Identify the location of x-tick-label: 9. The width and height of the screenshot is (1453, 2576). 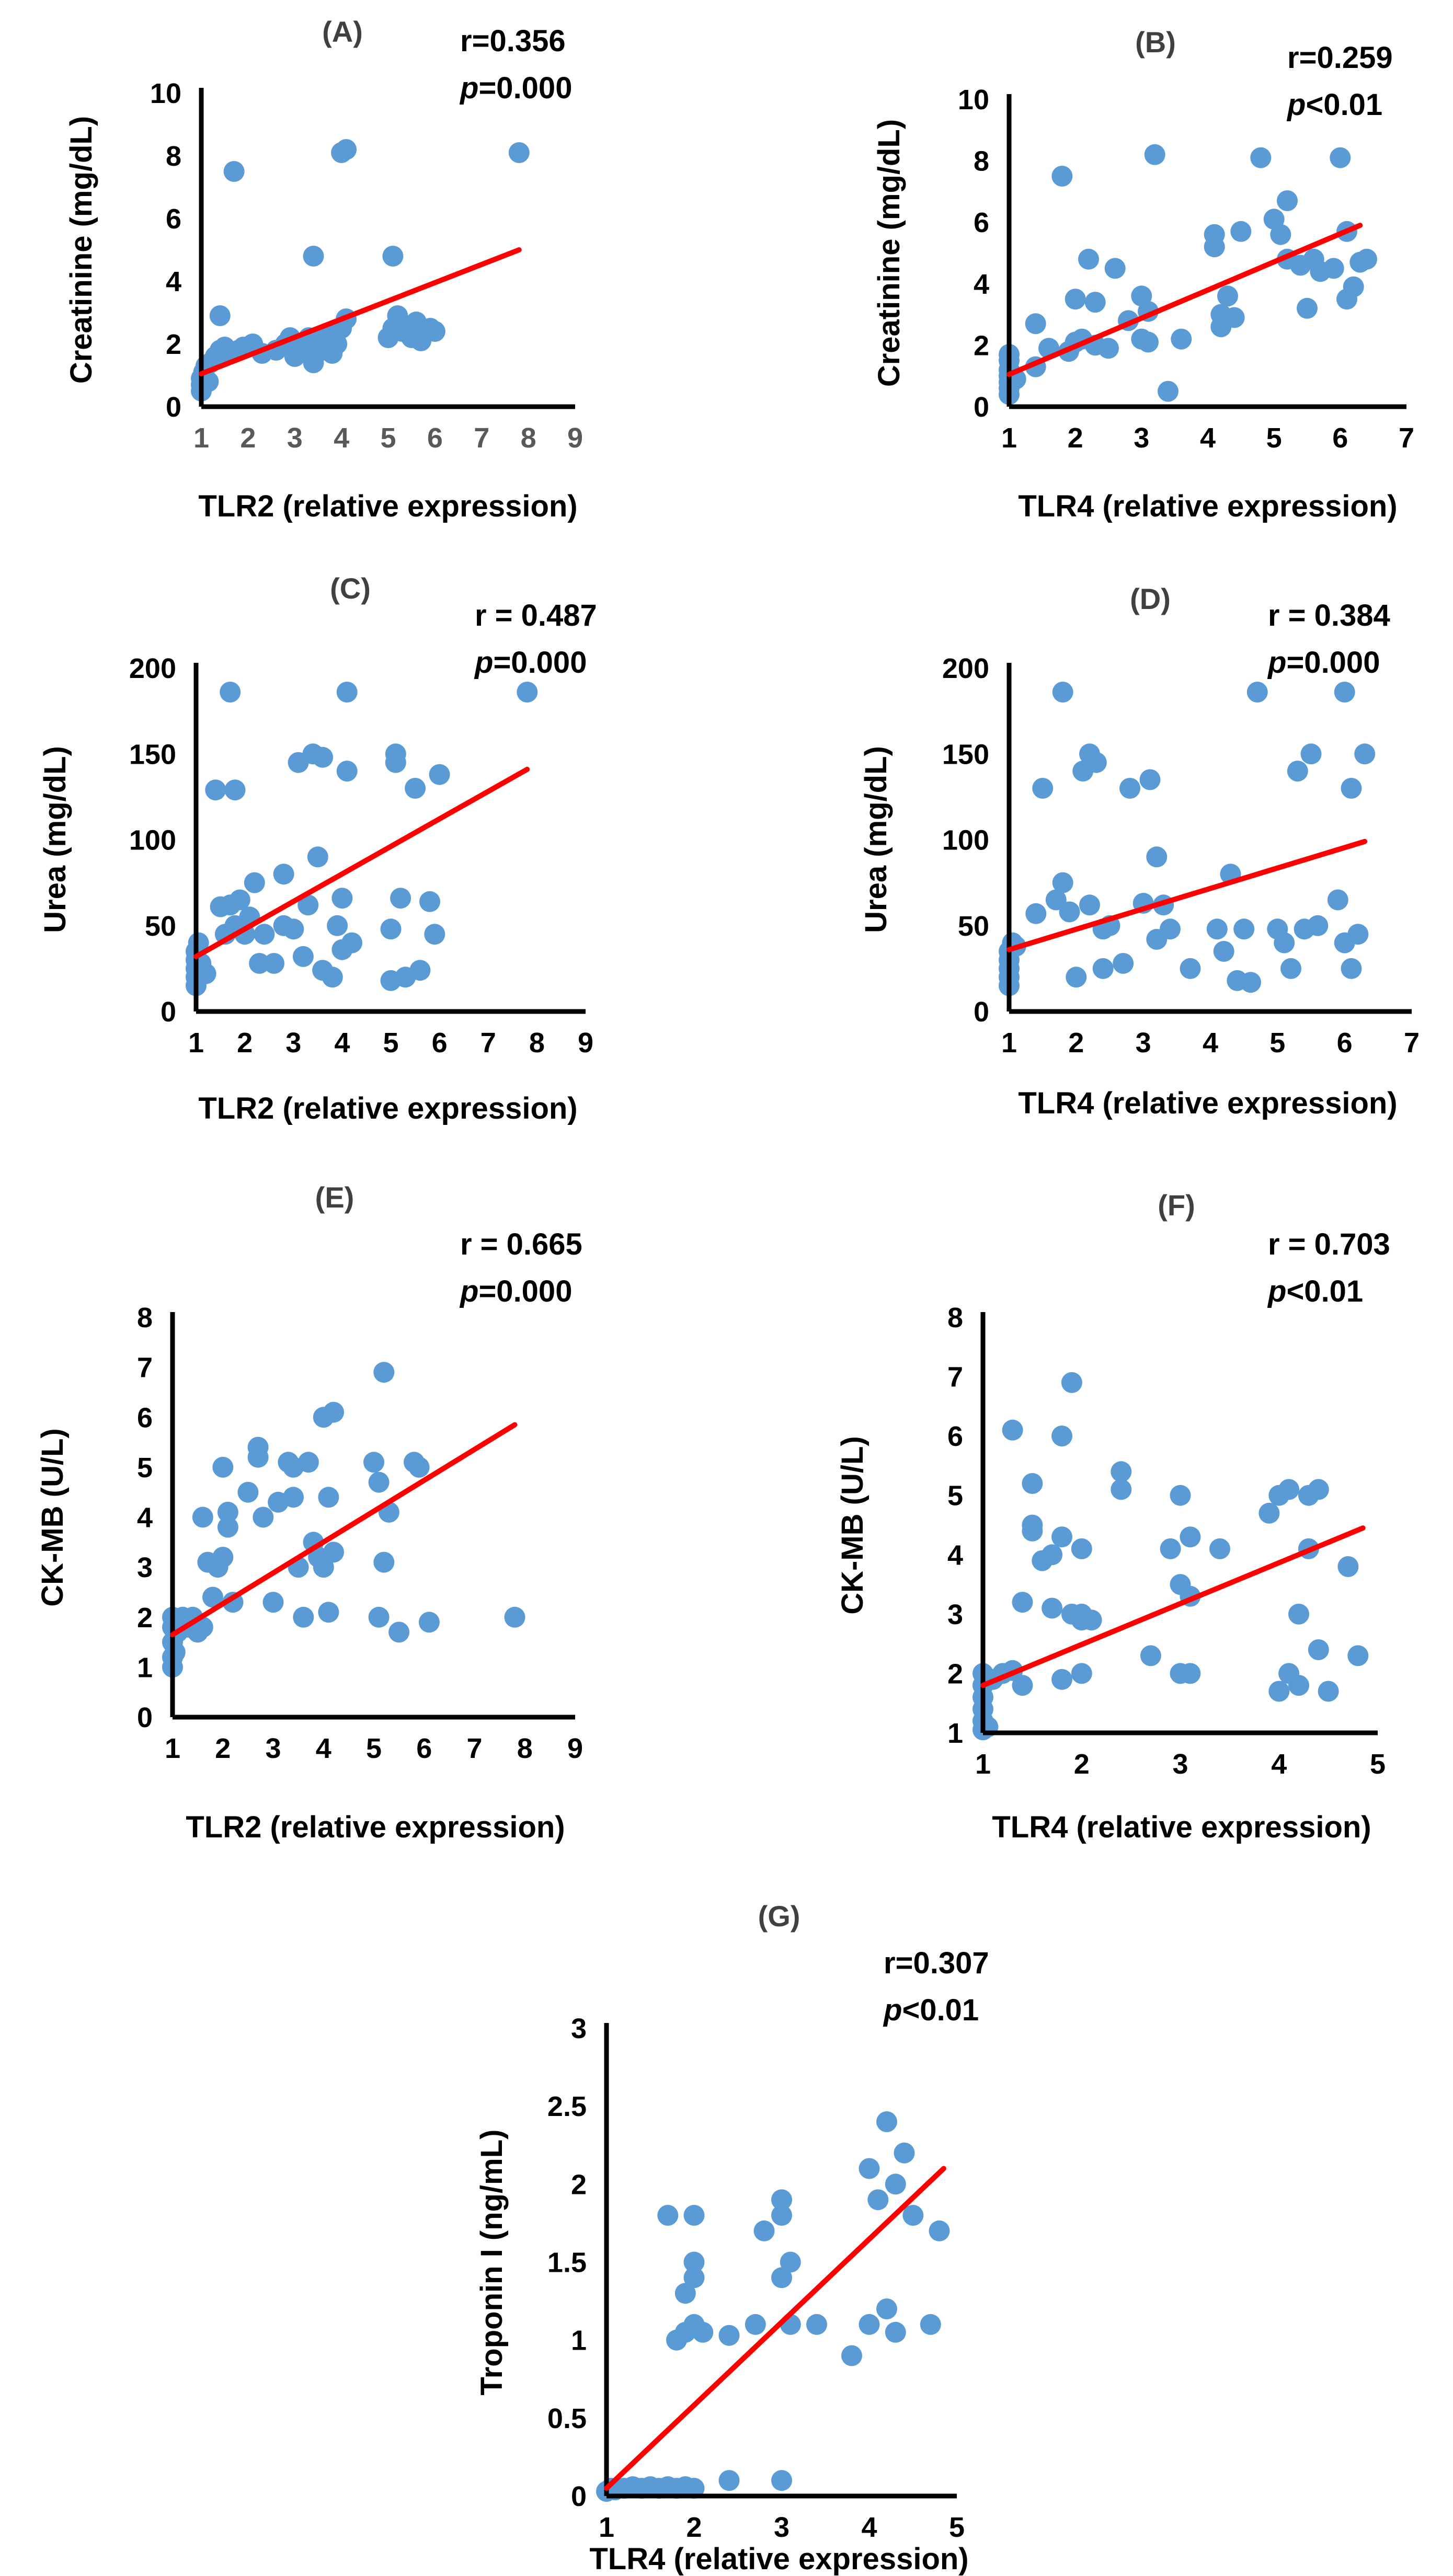
(575, 1748).